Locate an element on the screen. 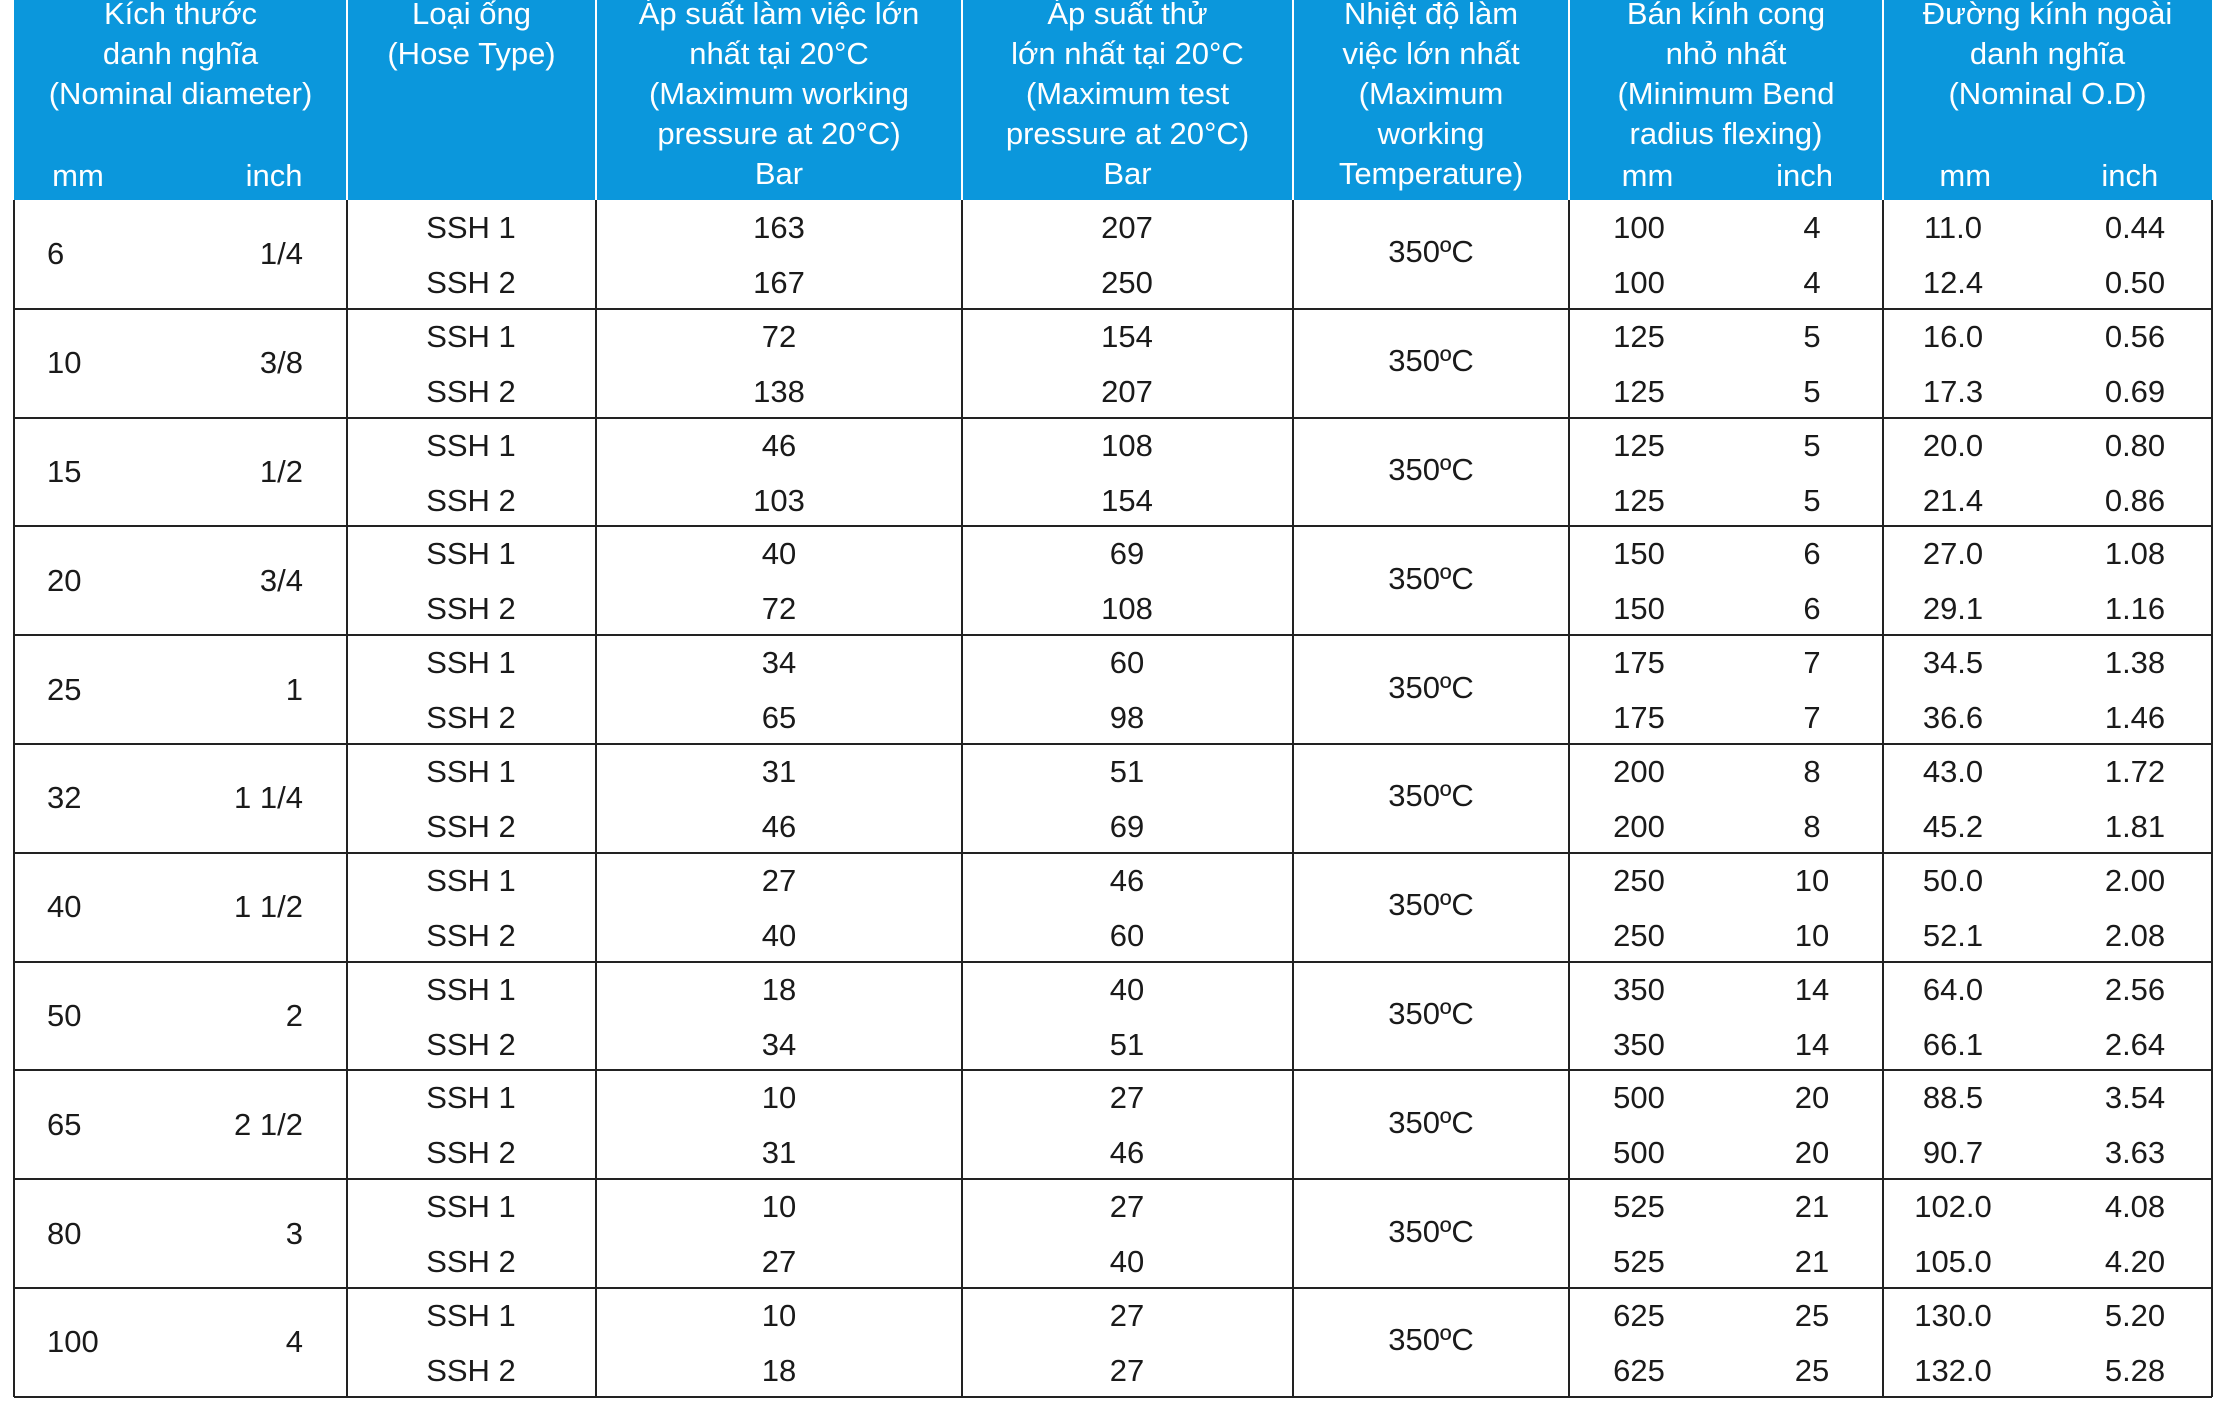  table-cell: 163 is located at coordinates (779, 227).